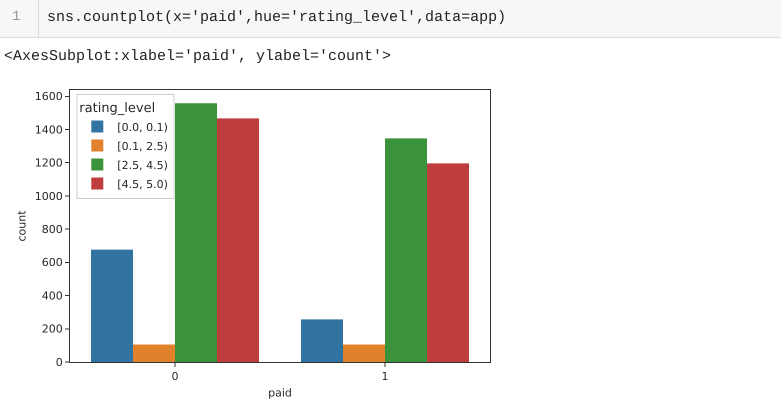 The height and width of the screenshot is (418, 781). Describe the element at coordinates (52, 263) in the screenshot. I see `y-tick-label: 600` at that location.